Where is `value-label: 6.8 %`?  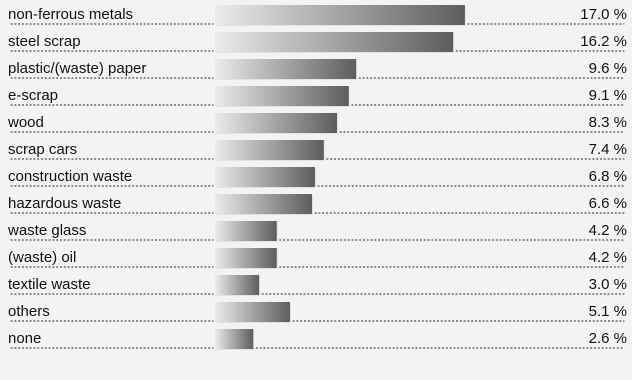
value-label: 6.8 % is located at coordinates (608, 176).